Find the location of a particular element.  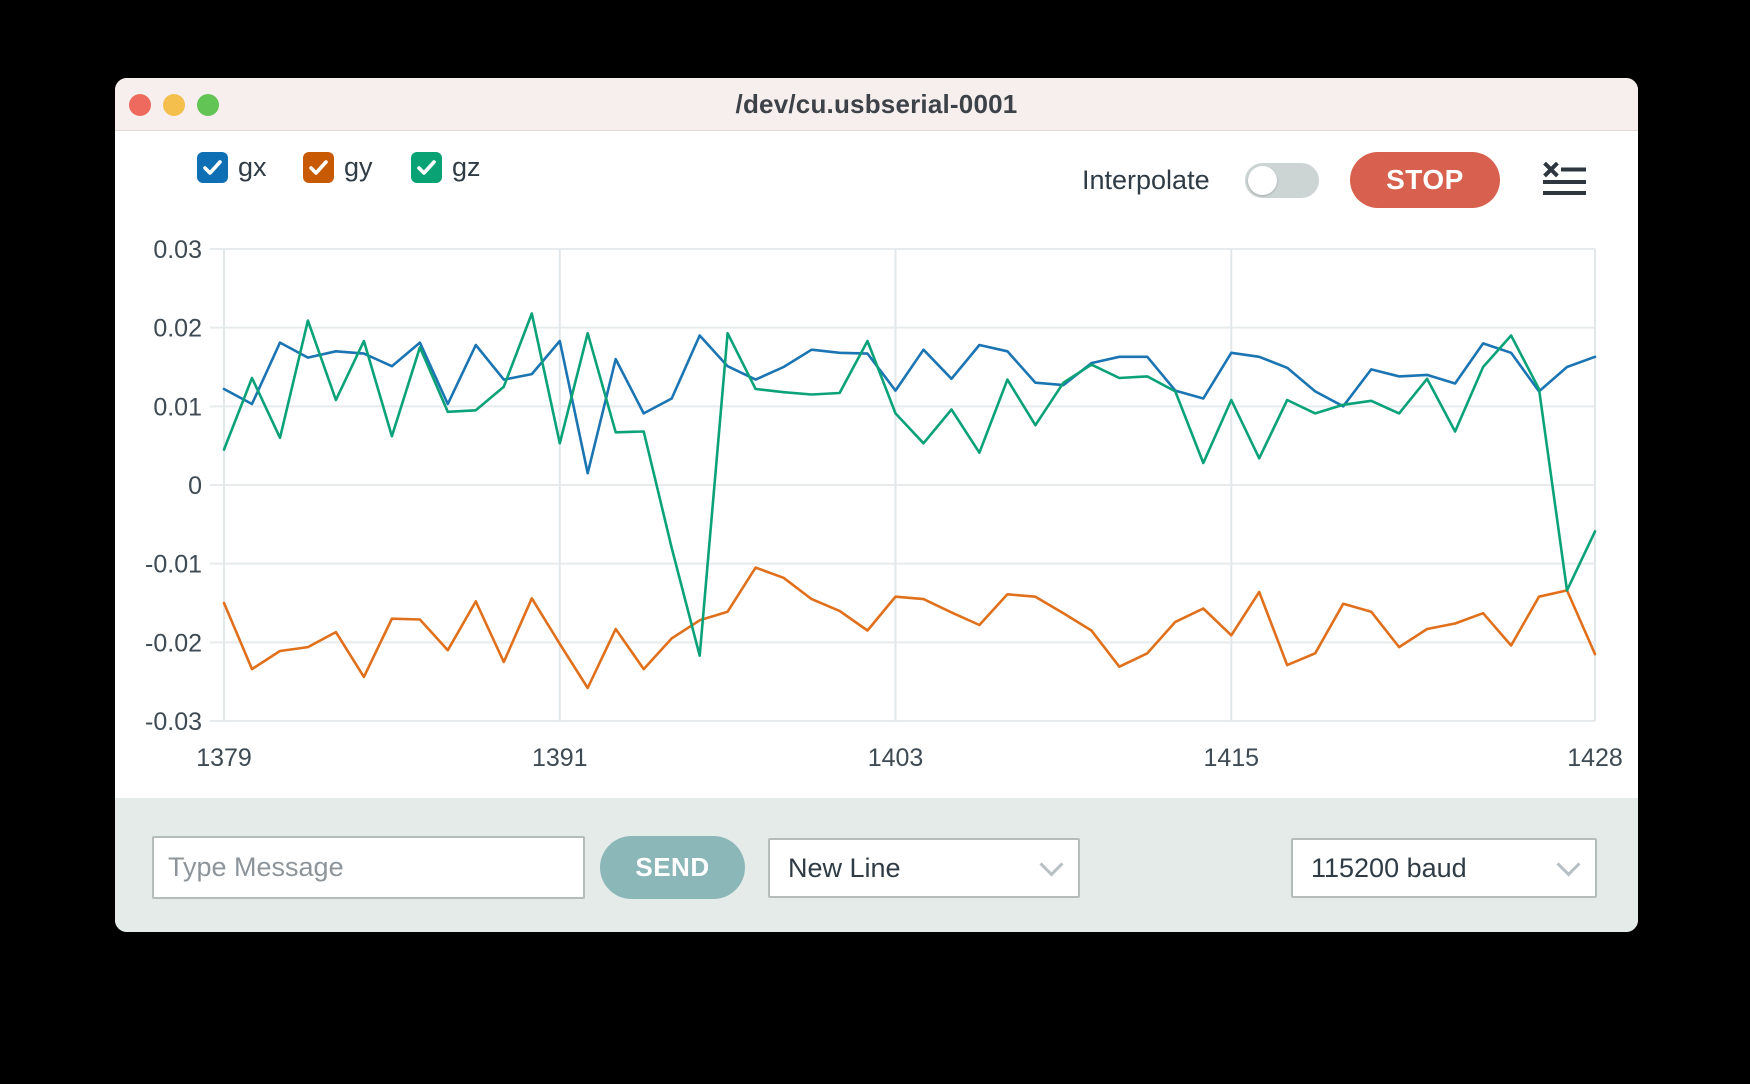

line-ending-value: New Line is located at coordinates (844, 867).